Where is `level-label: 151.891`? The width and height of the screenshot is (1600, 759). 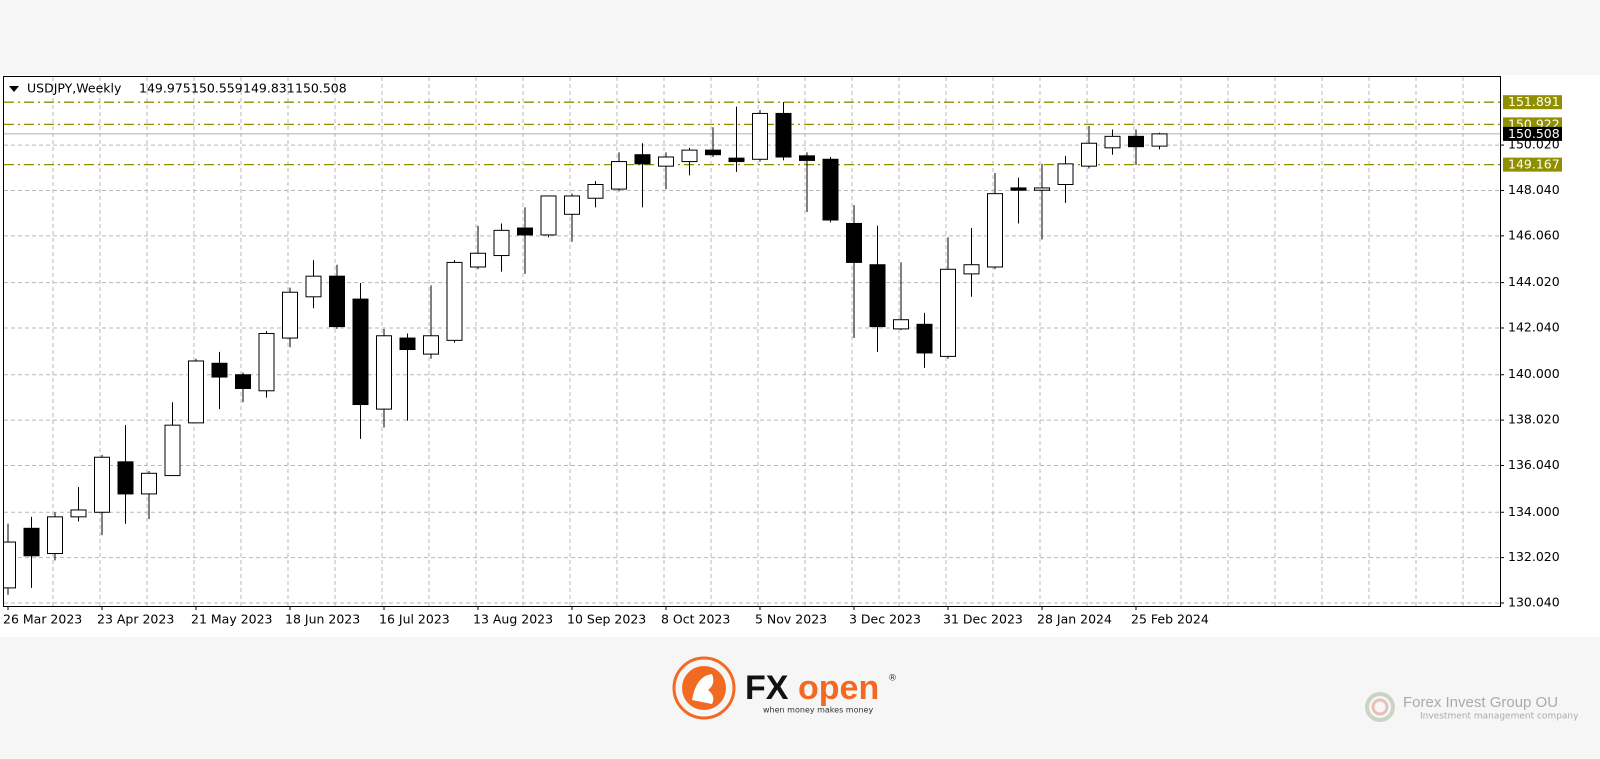 level-label: 151.891 is located at coordinates (1534, 101).